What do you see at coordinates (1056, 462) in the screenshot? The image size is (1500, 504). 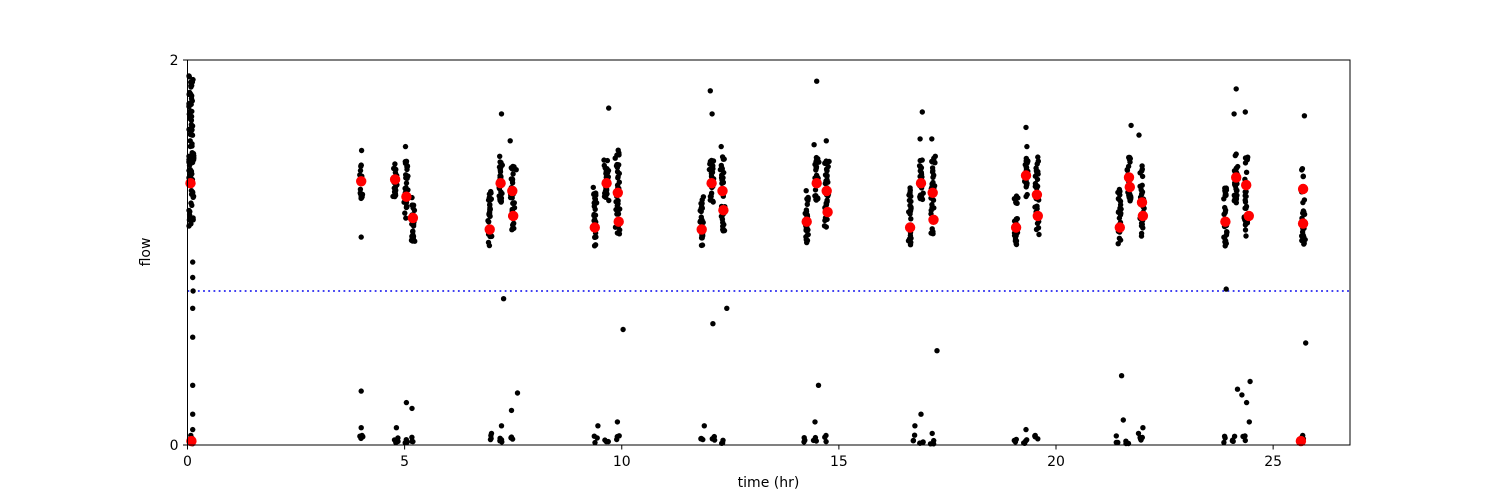 I see `x-tick-label: 20` at bounding box center [1056, 462].